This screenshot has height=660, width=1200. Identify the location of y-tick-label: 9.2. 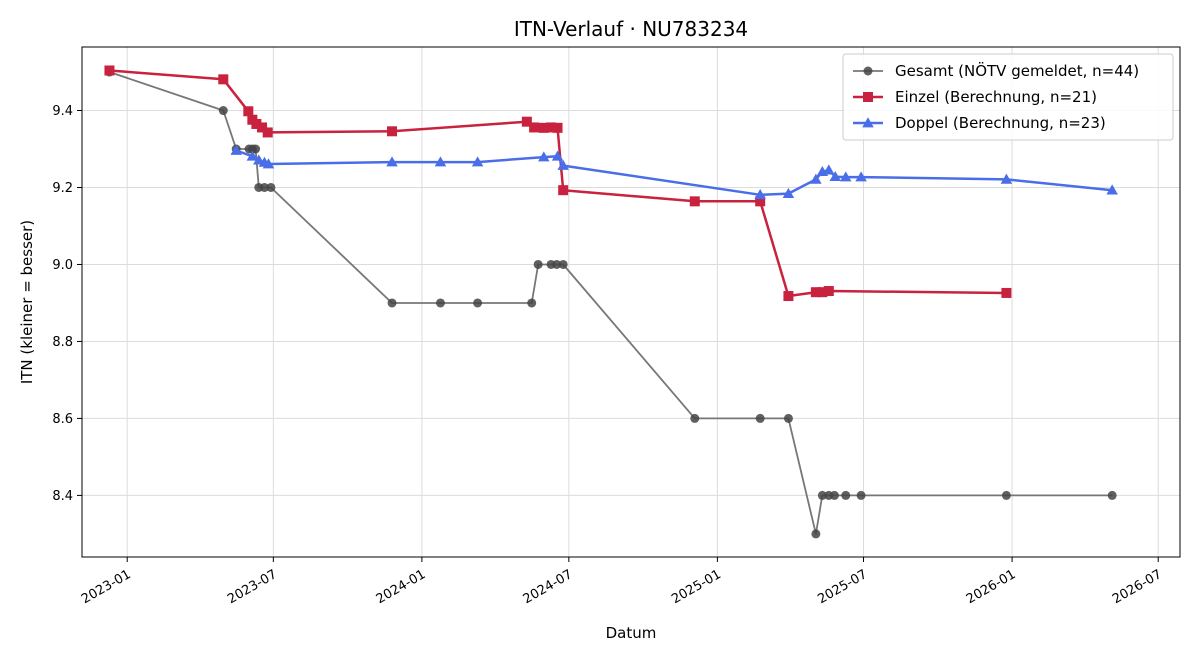
(62, 188).